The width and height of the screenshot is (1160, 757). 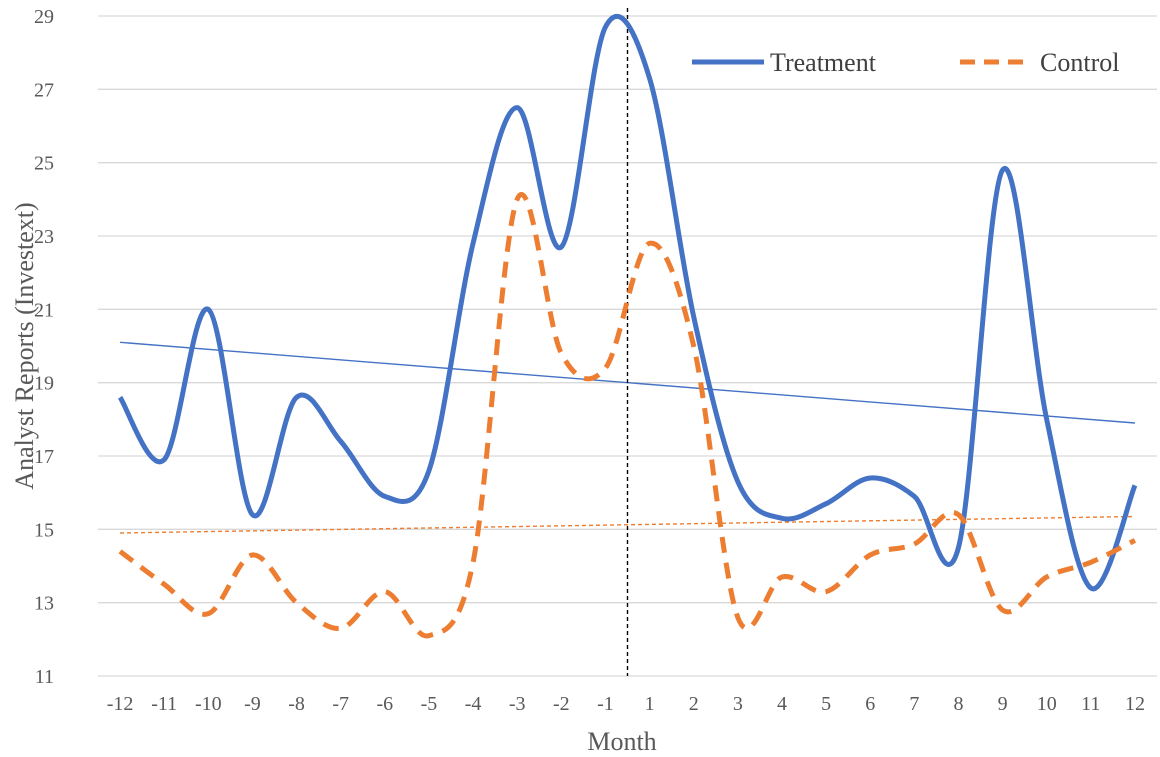 I want to click on x-axis-title: Month, so click(x=621, y=741).